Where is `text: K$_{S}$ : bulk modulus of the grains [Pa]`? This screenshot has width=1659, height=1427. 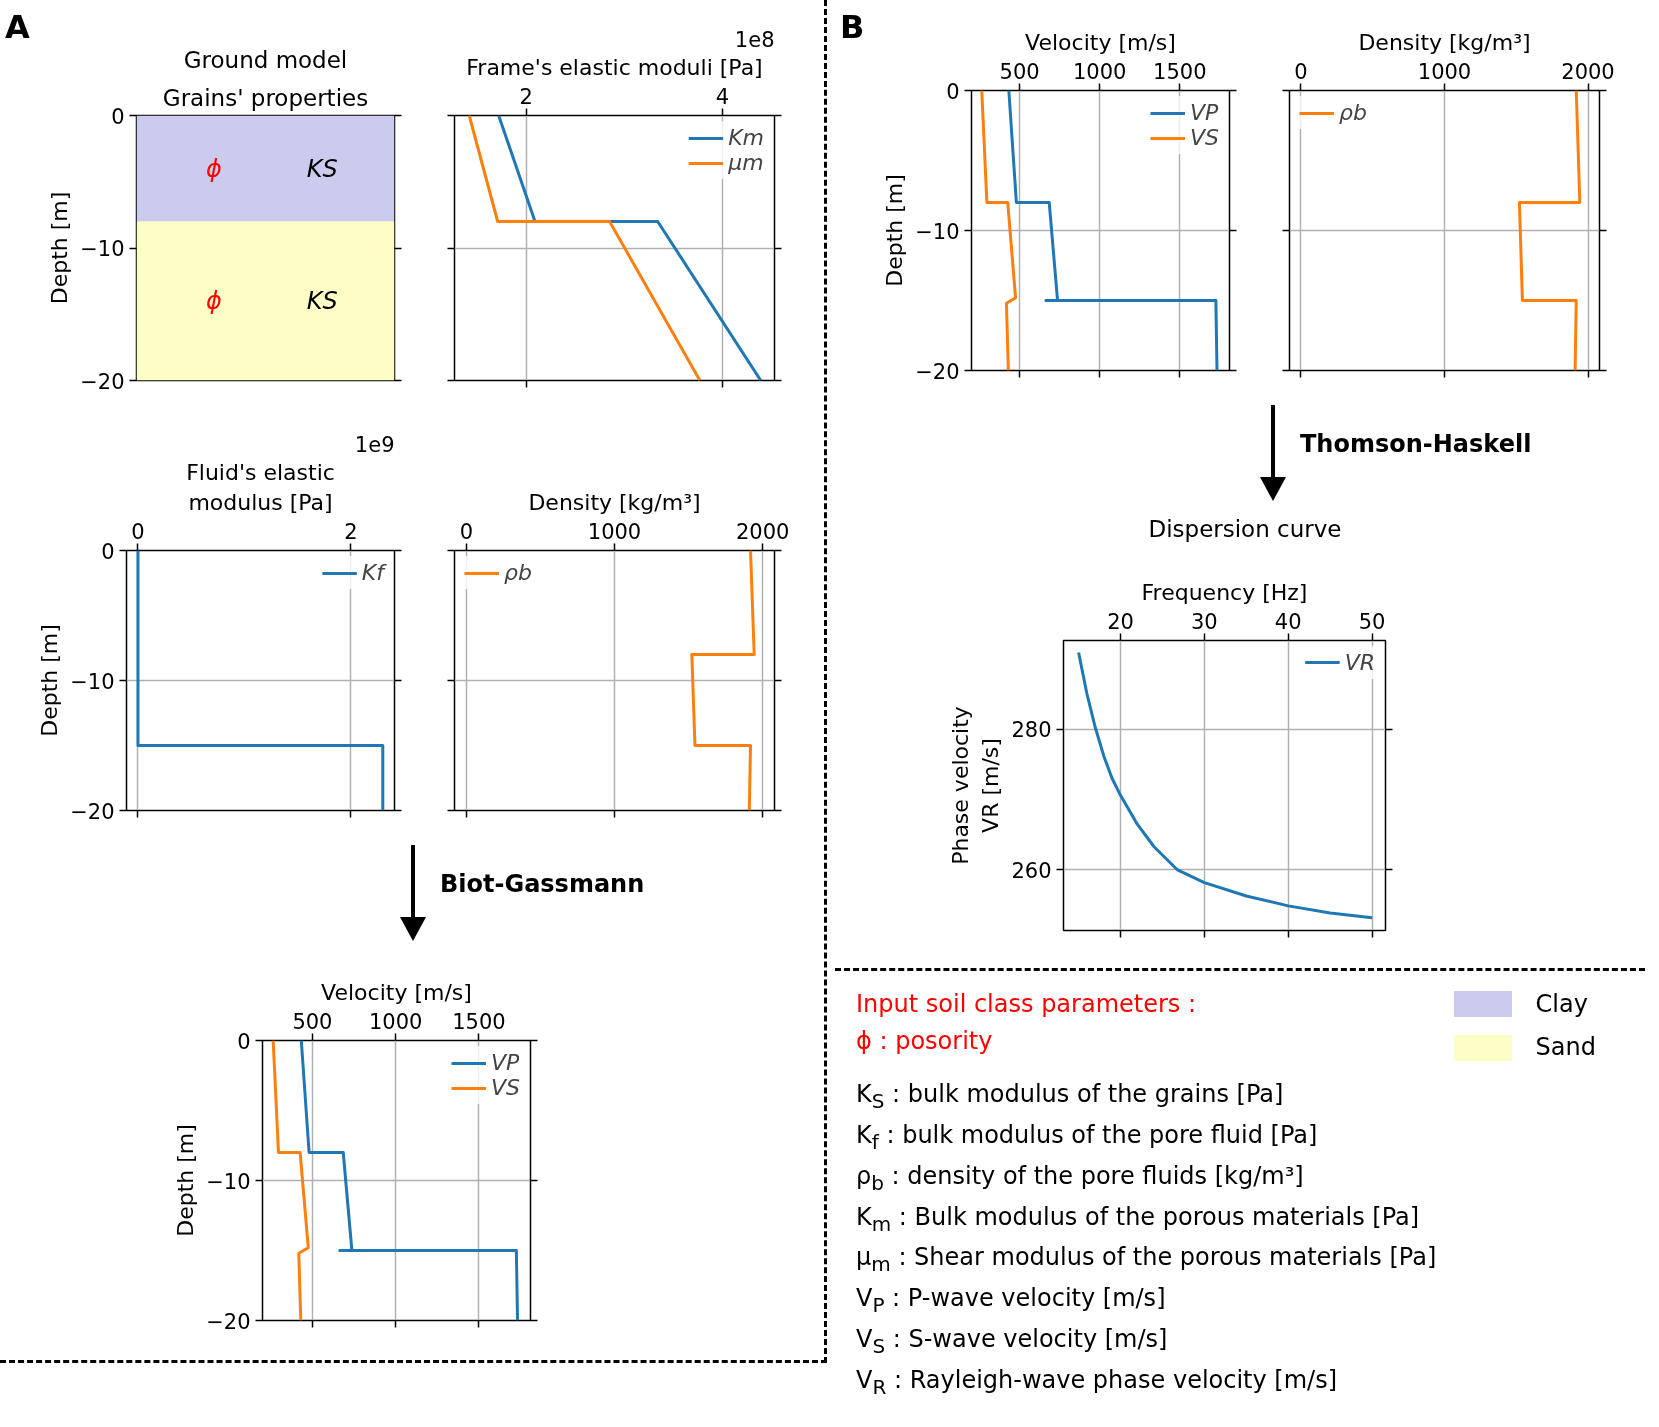 text: K$_{S}$ : bulk modulus of the grains [Pa] is located at coordinates (1070, 1097).